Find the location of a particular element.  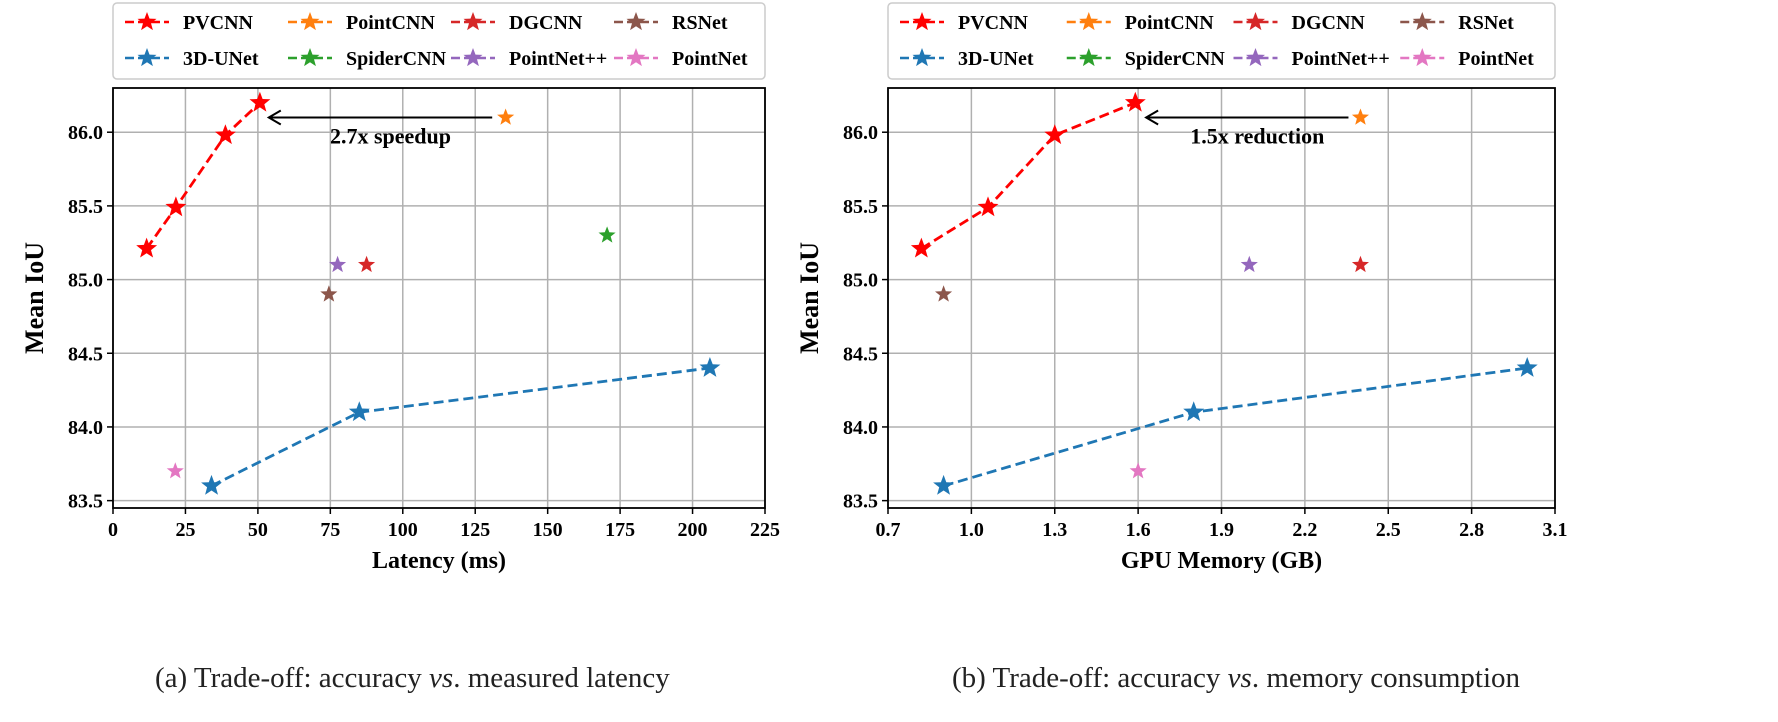

x-tick-label: 2.5 is located at coordinates (1388, 530).